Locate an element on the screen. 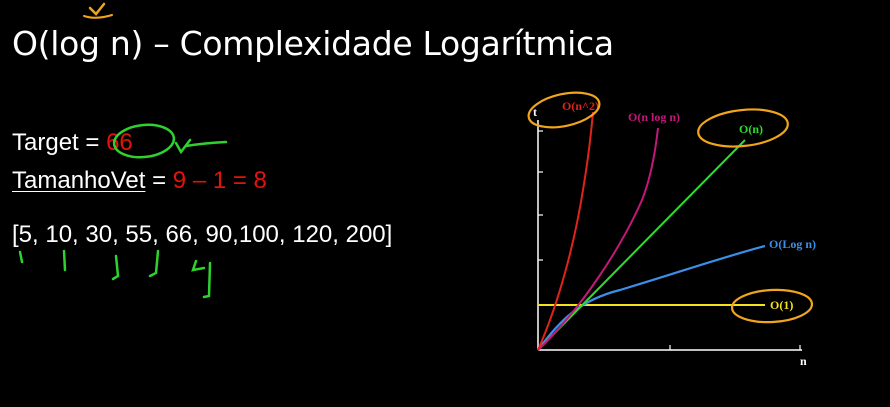  label-on2: O(n^2) is located at coordinates (580, 106).